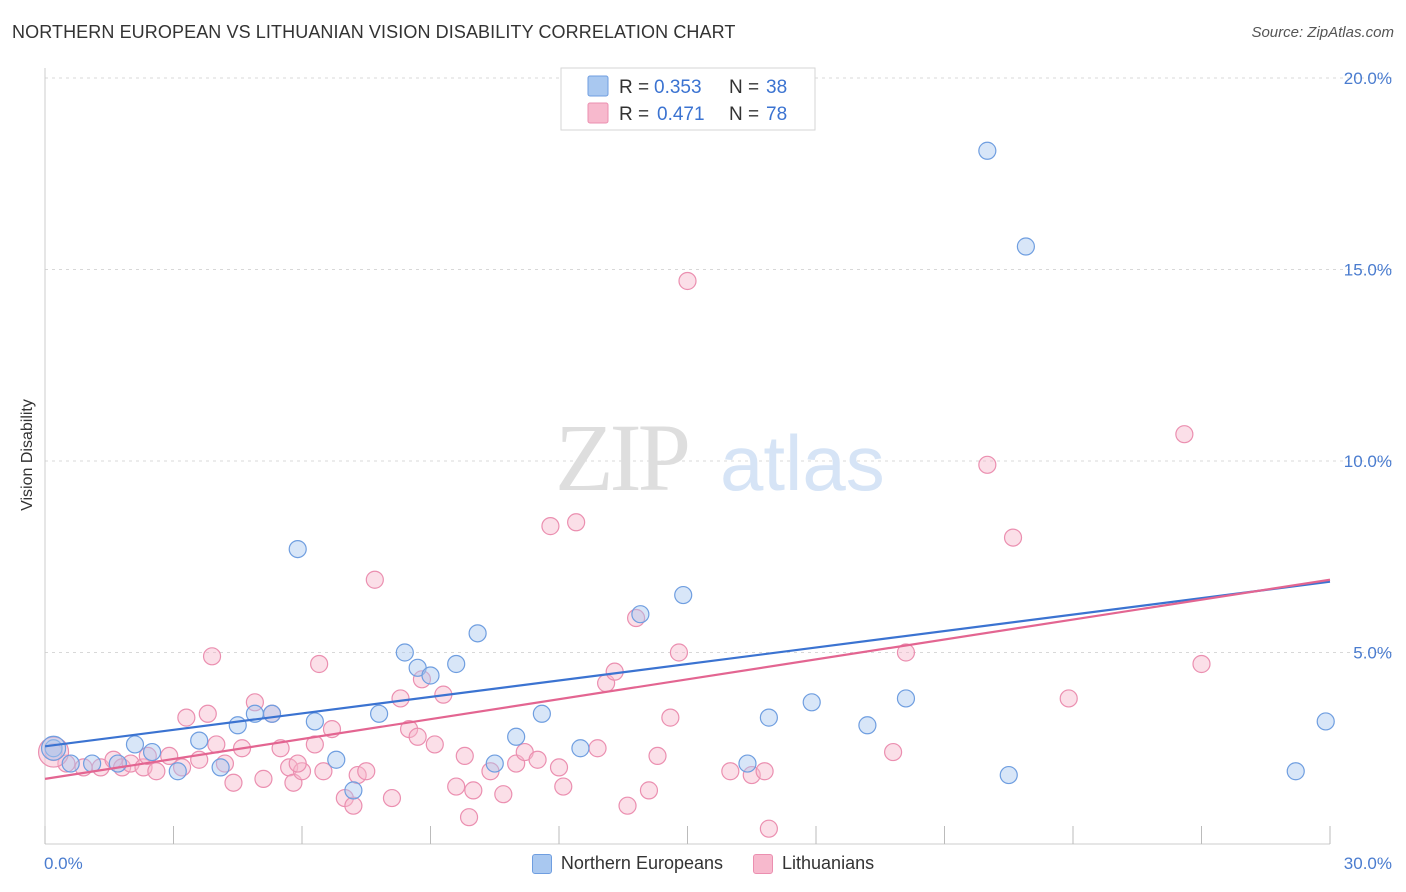  Describe the element at coordinates (776, 114) in the screenshot. I see `legend-n-value-2: 78` at that location.